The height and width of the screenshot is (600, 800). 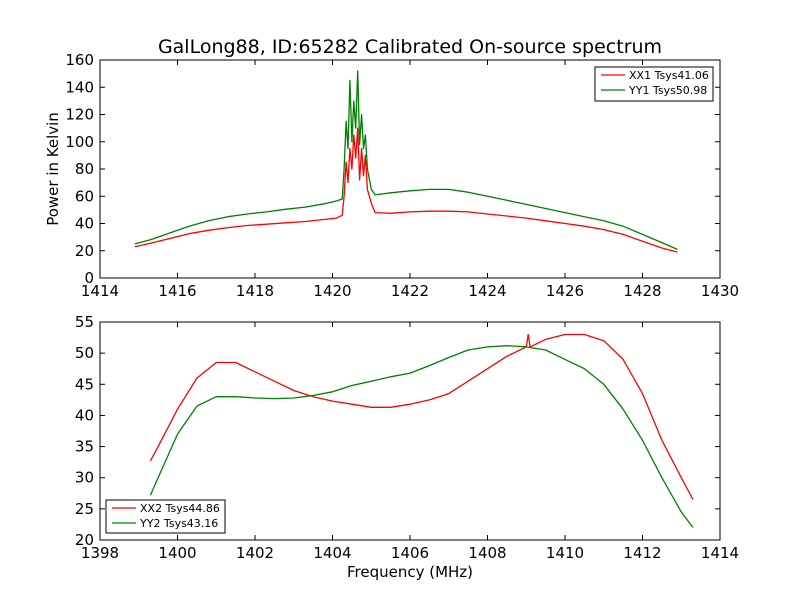 What do you see at coordinates (100, 553) in the screenshot?
I see `bottom-x-tick-label: 1398` at bounding box center [100, 553].